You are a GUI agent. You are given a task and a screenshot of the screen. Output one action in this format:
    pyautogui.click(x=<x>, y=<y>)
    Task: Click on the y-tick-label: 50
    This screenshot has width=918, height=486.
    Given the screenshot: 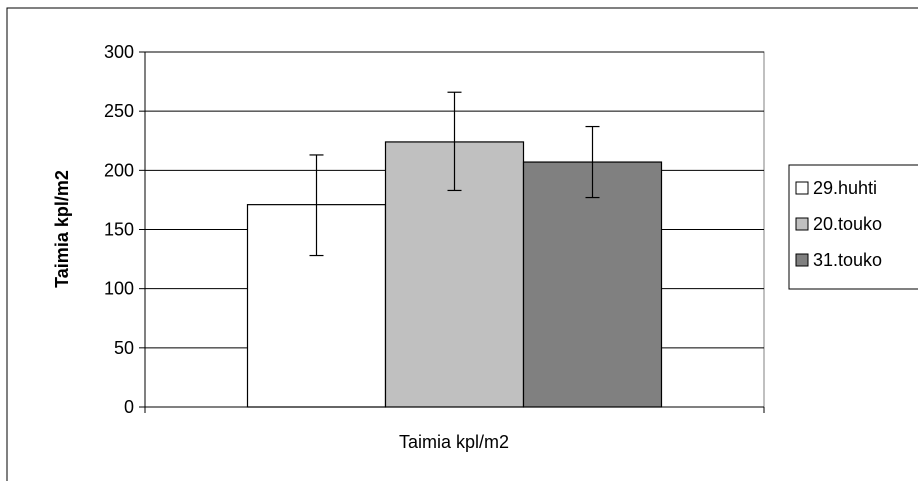 What is the action you would take?
    pyautogui.click(x=124, y=348)
    